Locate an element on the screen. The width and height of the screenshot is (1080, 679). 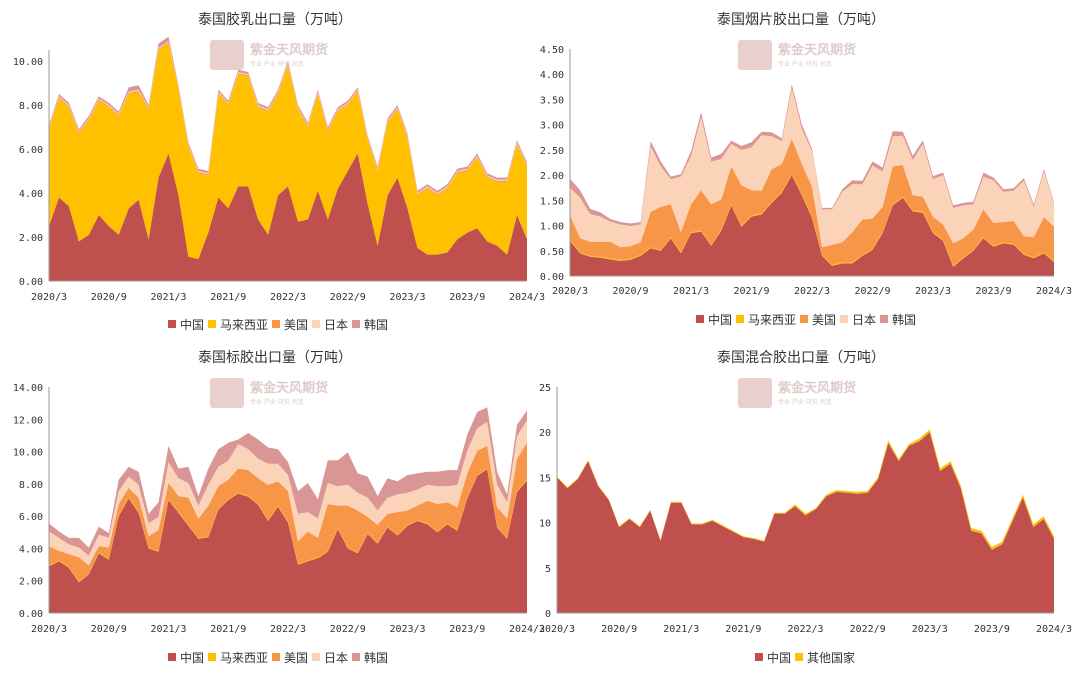
y-tick-label: 2.00 is located at coordinates (31, 582).